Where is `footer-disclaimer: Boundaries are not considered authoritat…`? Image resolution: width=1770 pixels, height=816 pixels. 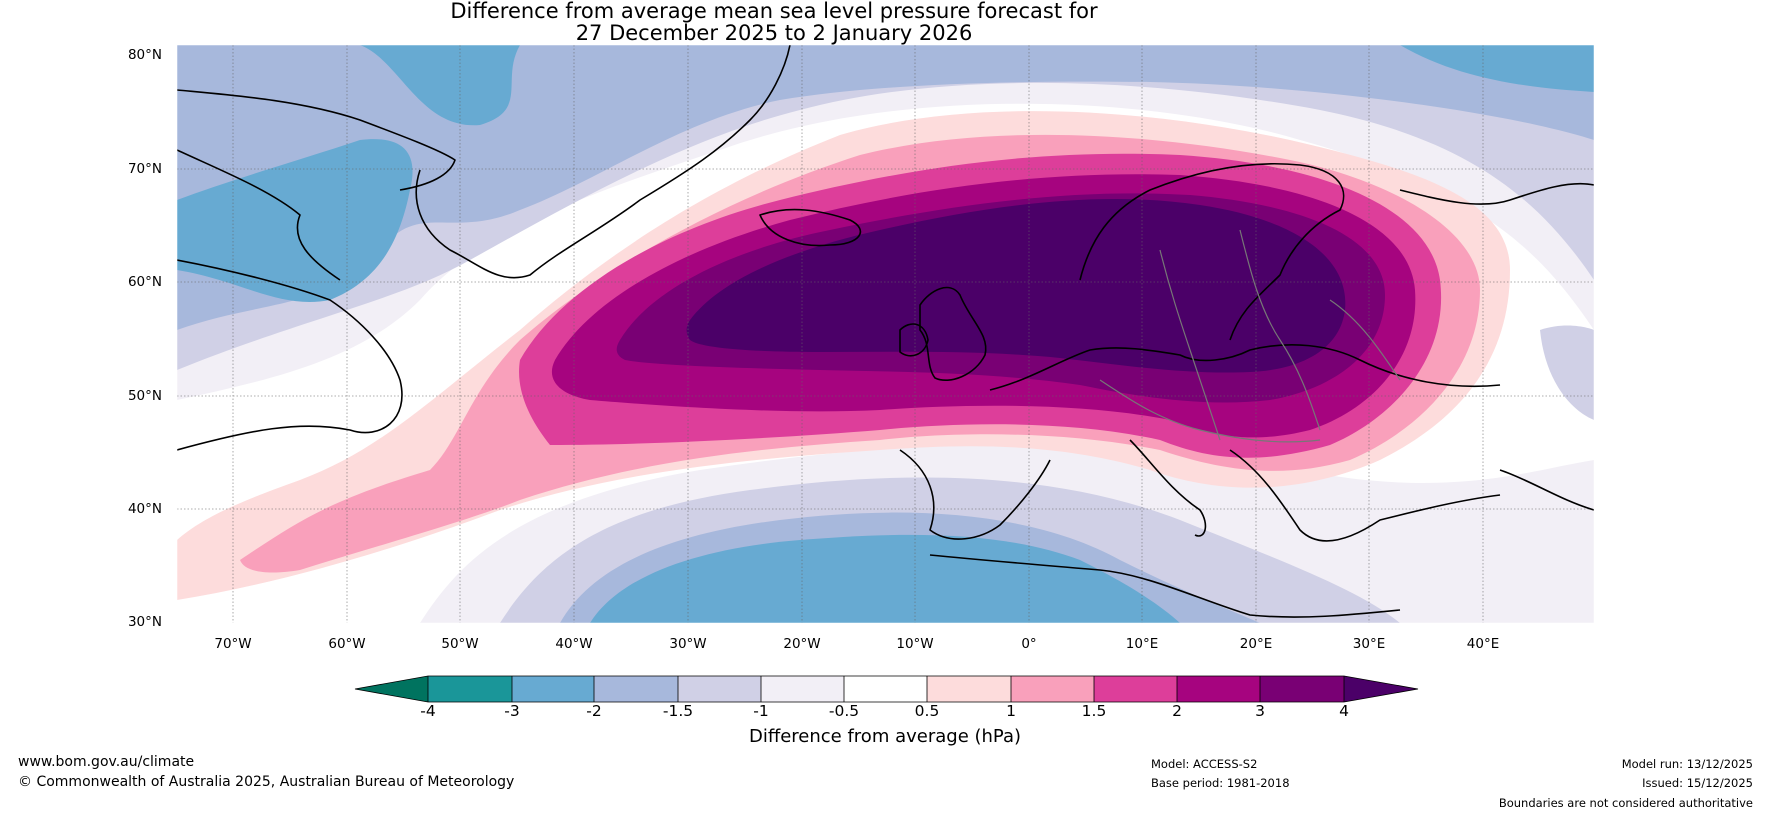 footer-disclaimer: Boundaries are not considered authoritat… is located at coordinates (1625, 803).